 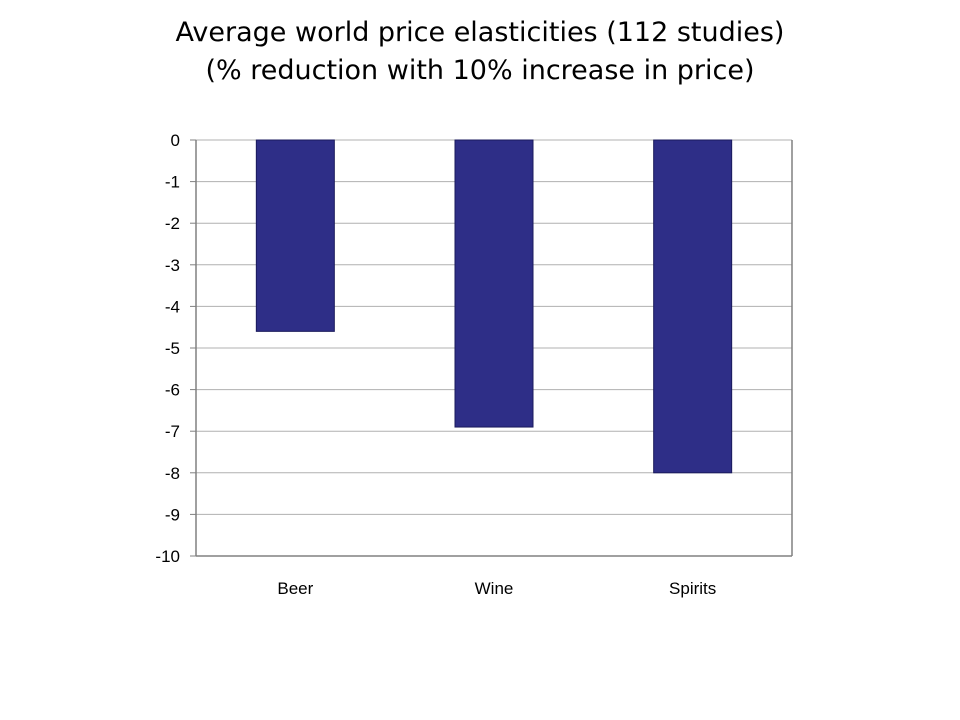 What do you see at coordinates (172, 265) in the screenshot?
I see `y-tick-label: -3` at bounding box center [172, 265].